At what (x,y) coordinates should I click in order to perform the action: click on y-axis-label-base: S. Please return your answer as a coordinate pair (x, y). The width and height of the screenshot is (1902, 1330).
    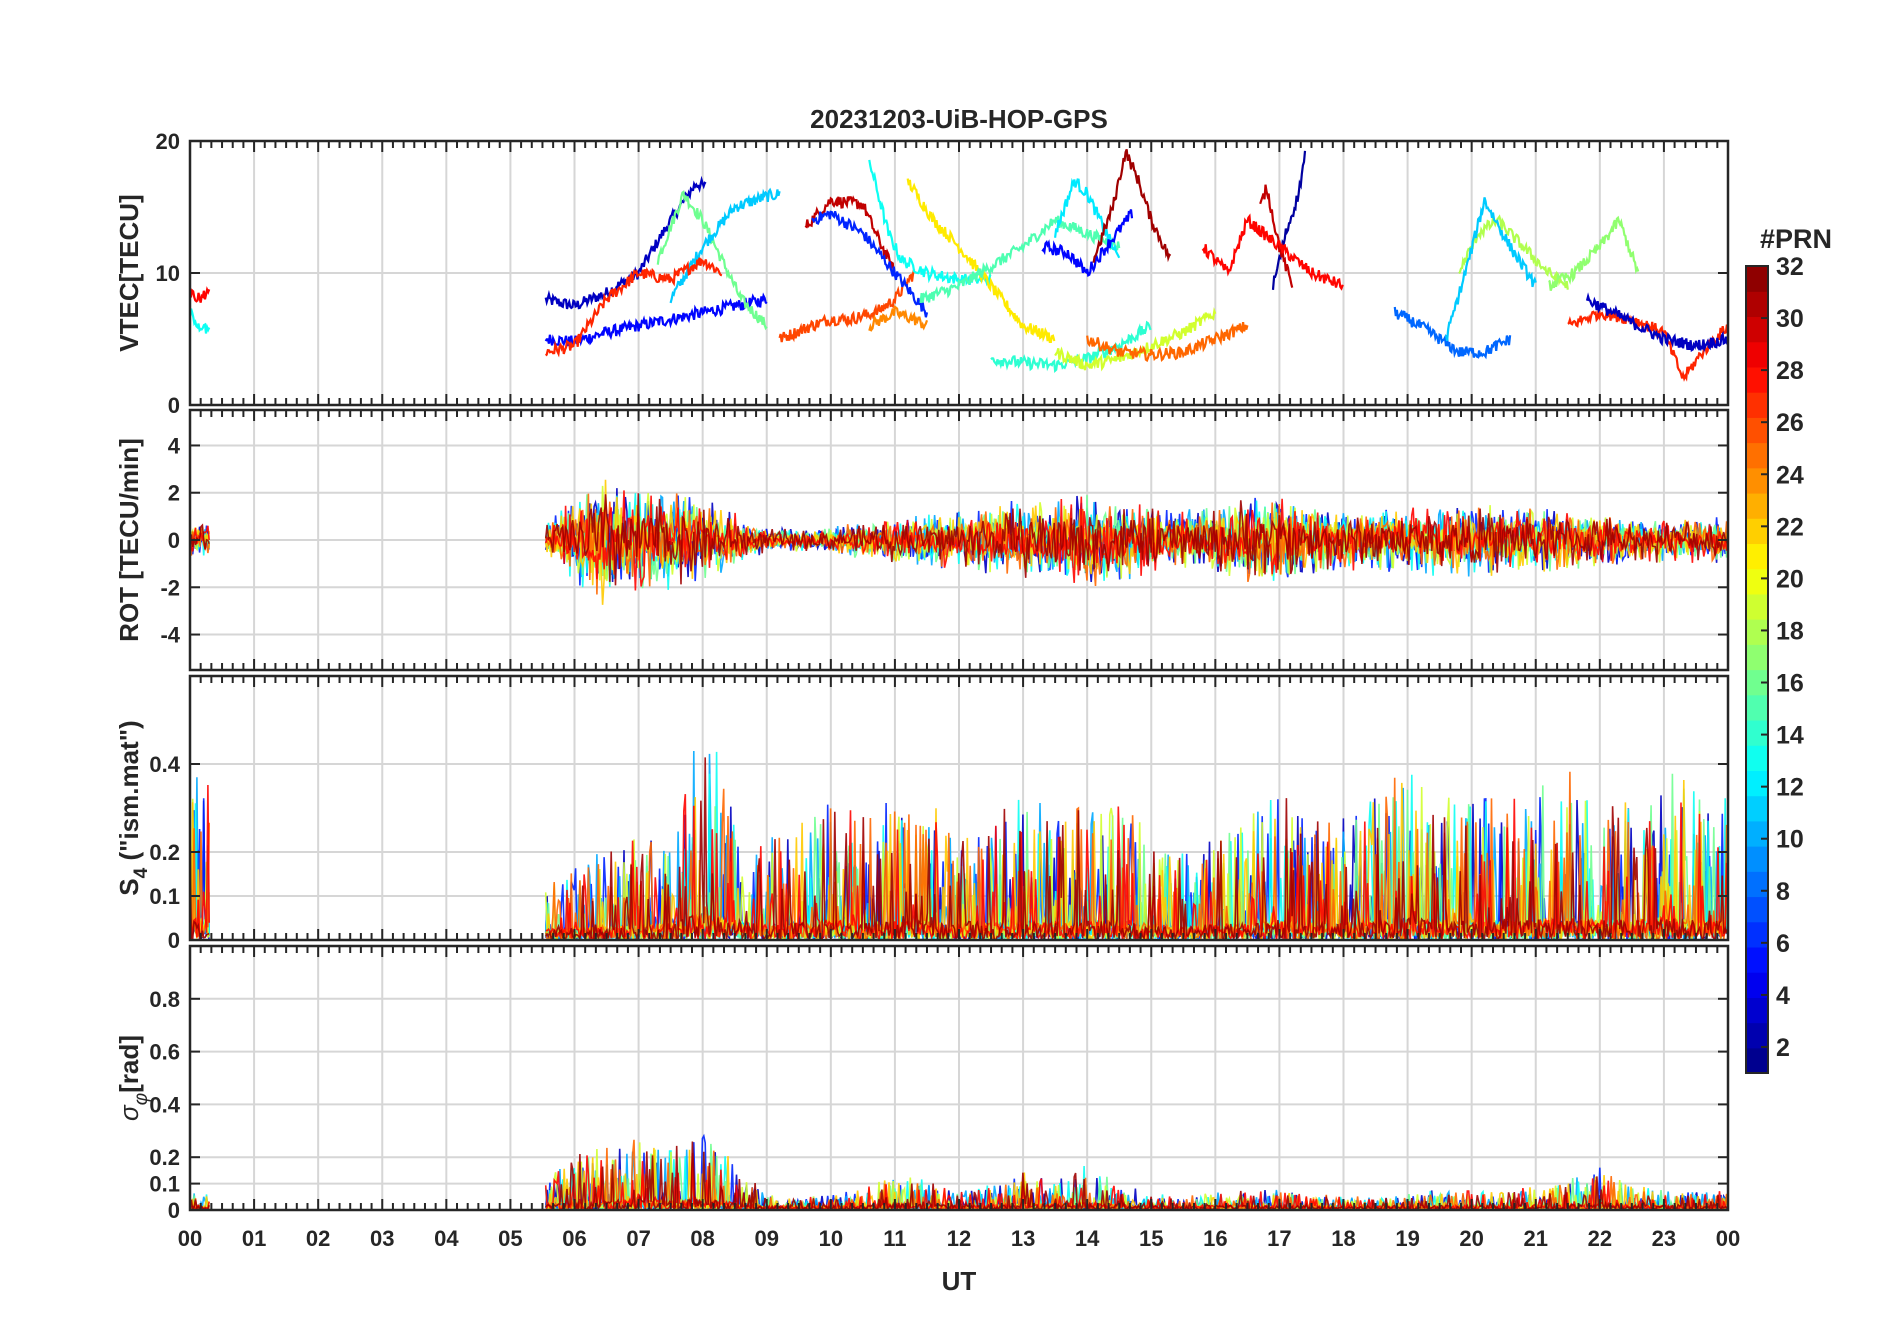
    Looking at the image, I should click on (129, 886).